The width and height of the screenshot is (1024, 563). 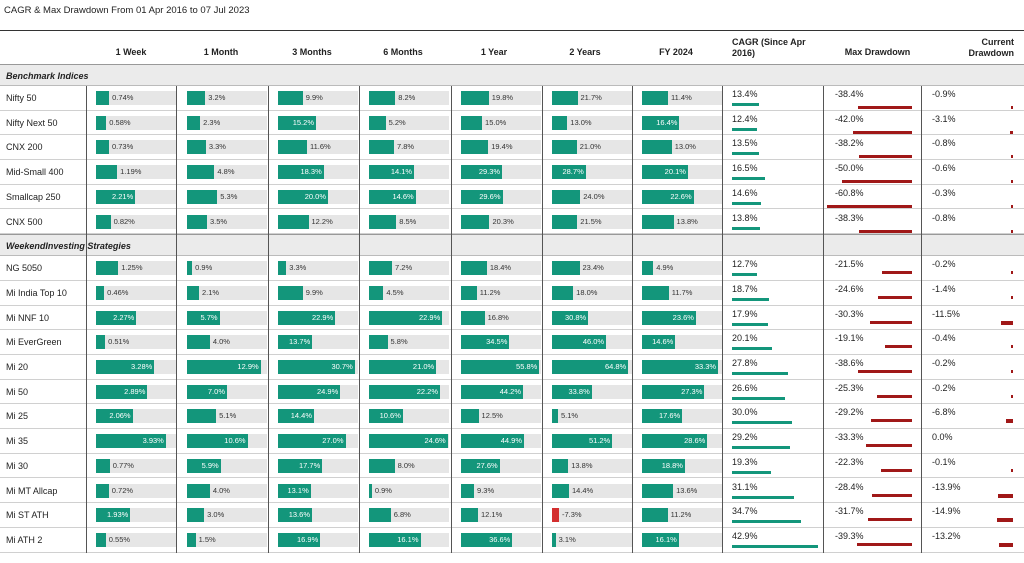 I want to click on bar-label: 20.3%, so click(x=503, y=221).